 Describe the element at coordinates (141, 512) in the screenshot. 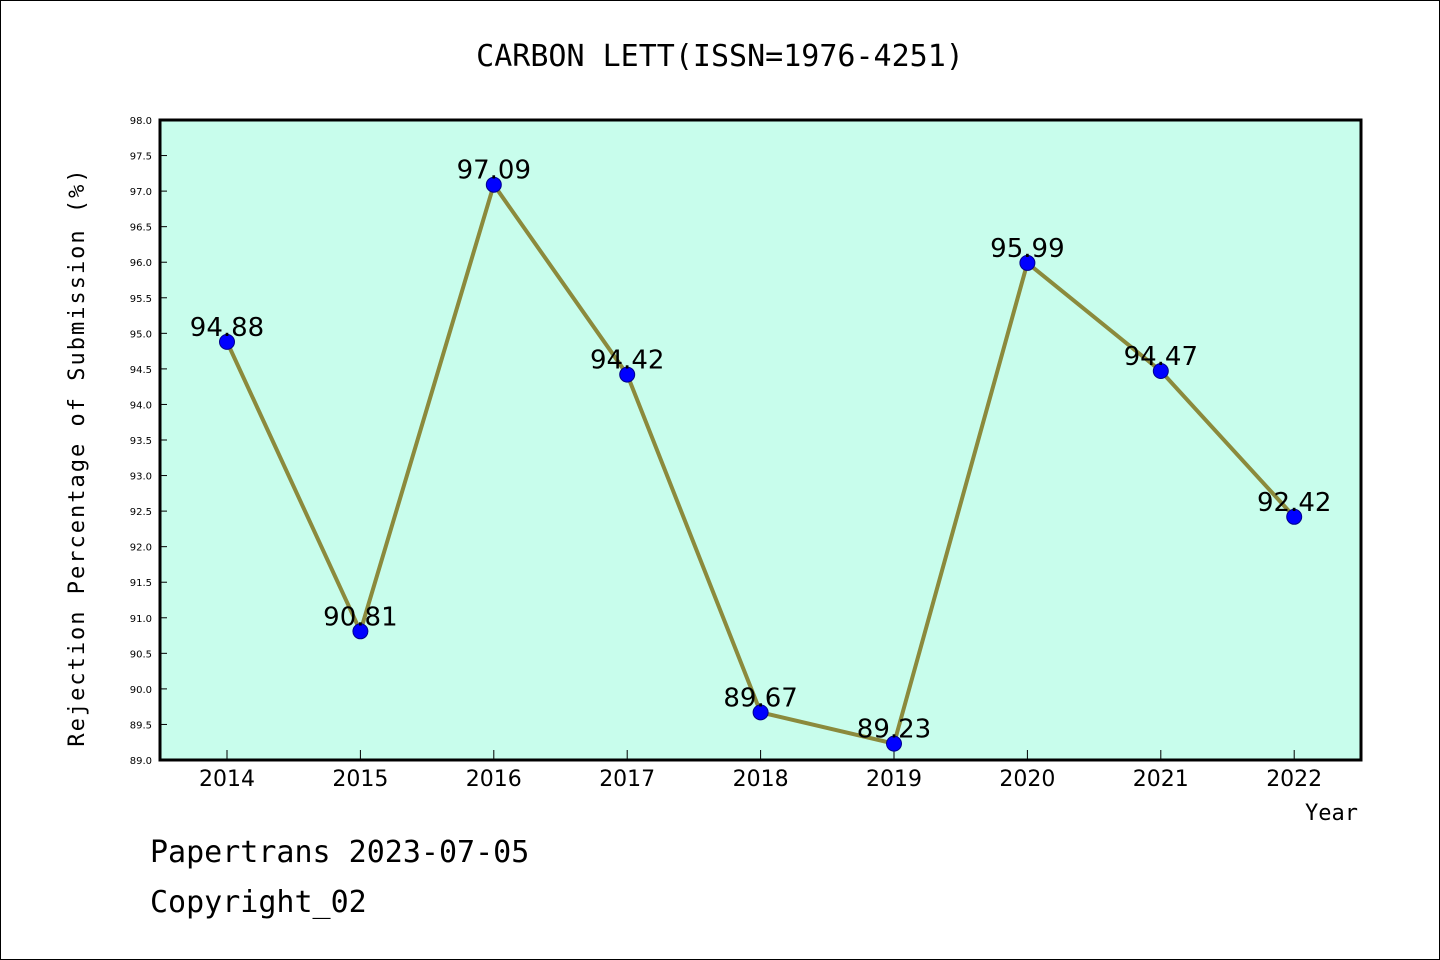

I see `y-tick-label: 92.5` at that location.